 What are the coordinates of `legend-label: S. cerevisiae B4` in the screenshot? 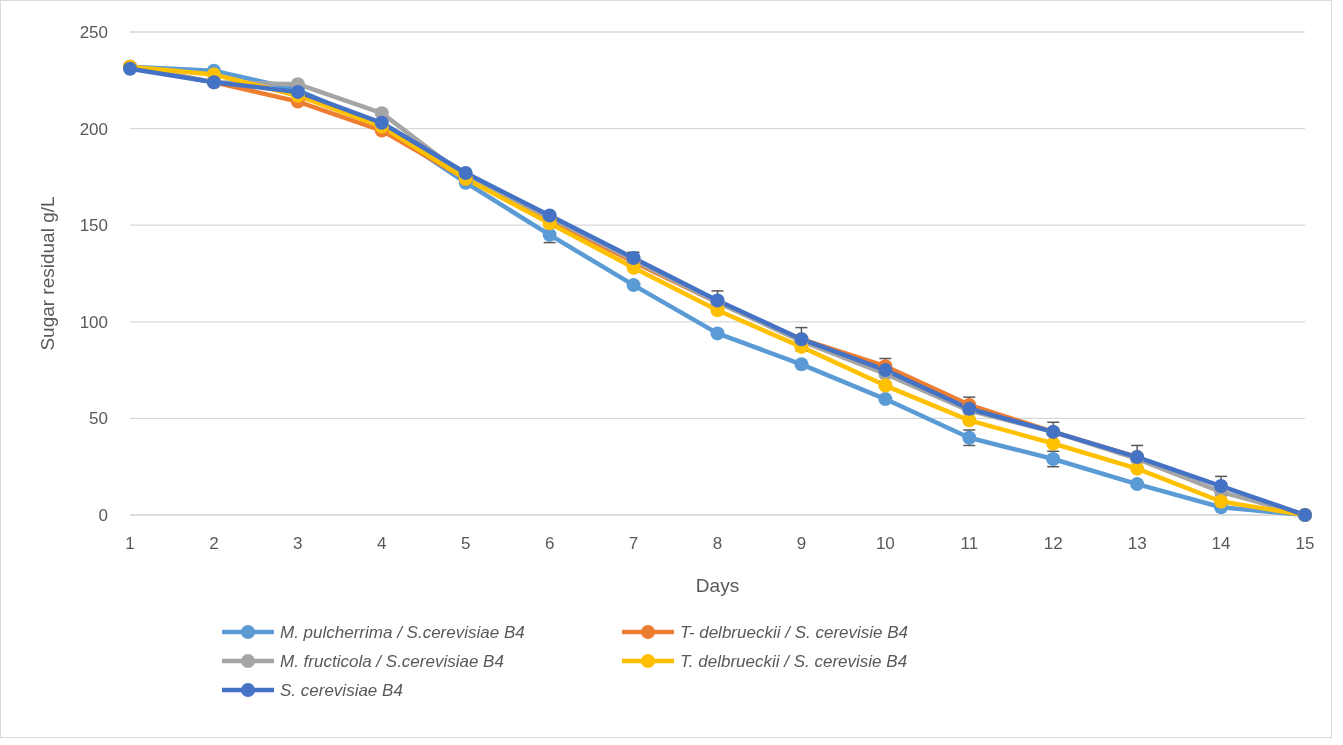 It's located at (341, 690).